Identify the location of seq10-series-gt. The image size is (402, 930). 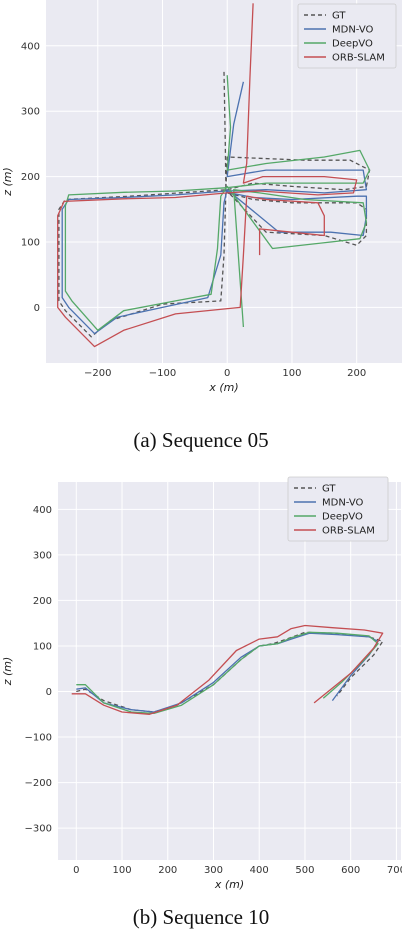
(230, 672).